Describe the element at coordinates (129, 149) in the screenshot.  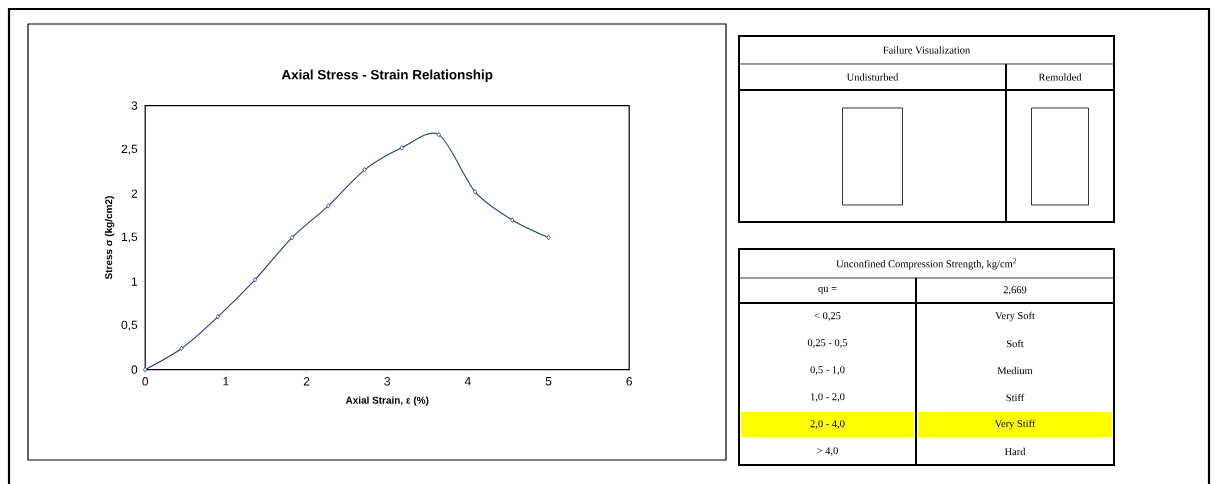
I see `y-tick-label: 2,5` at that location.